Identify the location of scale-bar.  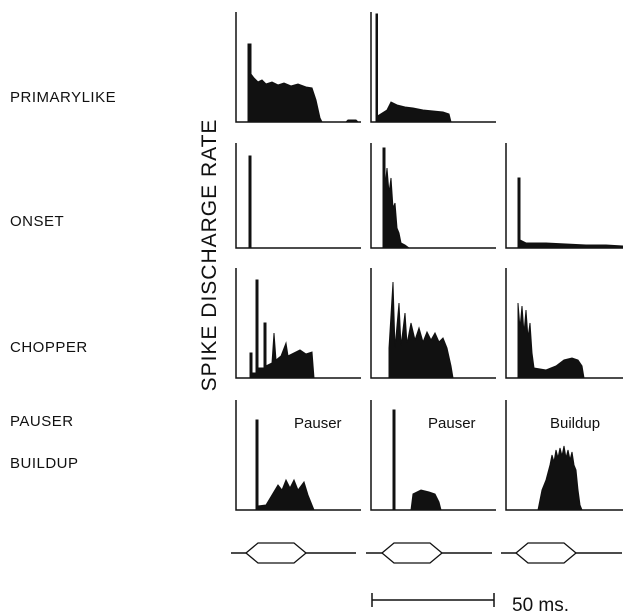
(433, 600).